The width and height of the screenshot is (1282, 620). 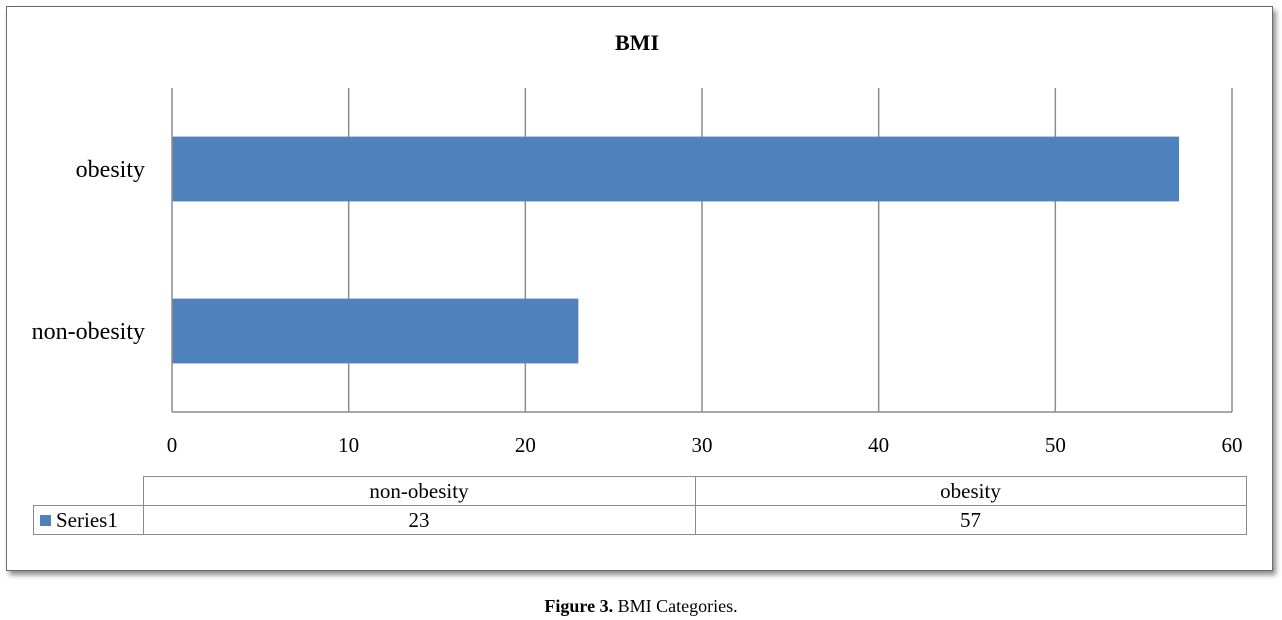 What do you see at coordinates (970, 520) in the screenshot?
I see `data-table-cell: 57` at bounding box center [970, 520].